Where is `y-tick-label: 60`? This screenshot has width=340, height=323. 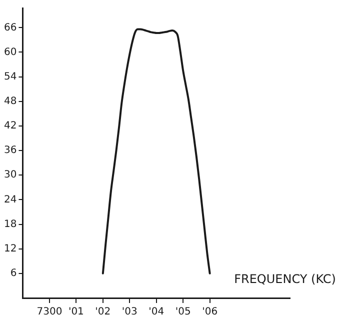 y-tick-label: 60 is located at coordinates (10, 52).